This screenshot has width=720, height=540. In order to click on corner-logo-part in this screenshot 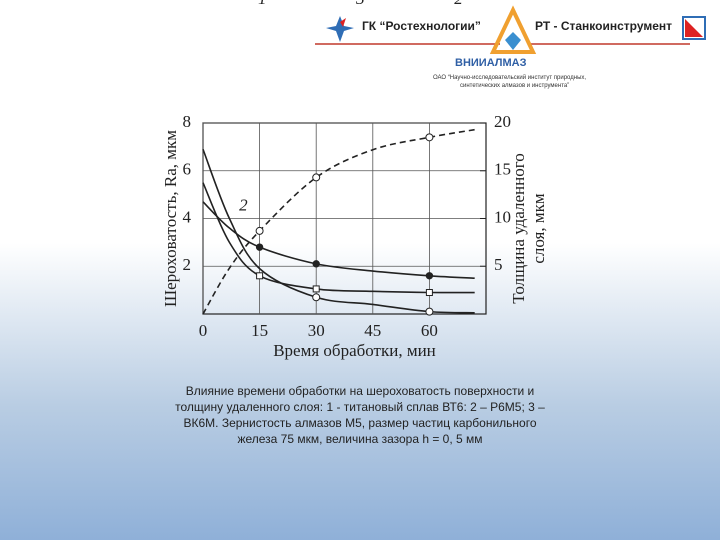, I will do `click(694, 28)`.